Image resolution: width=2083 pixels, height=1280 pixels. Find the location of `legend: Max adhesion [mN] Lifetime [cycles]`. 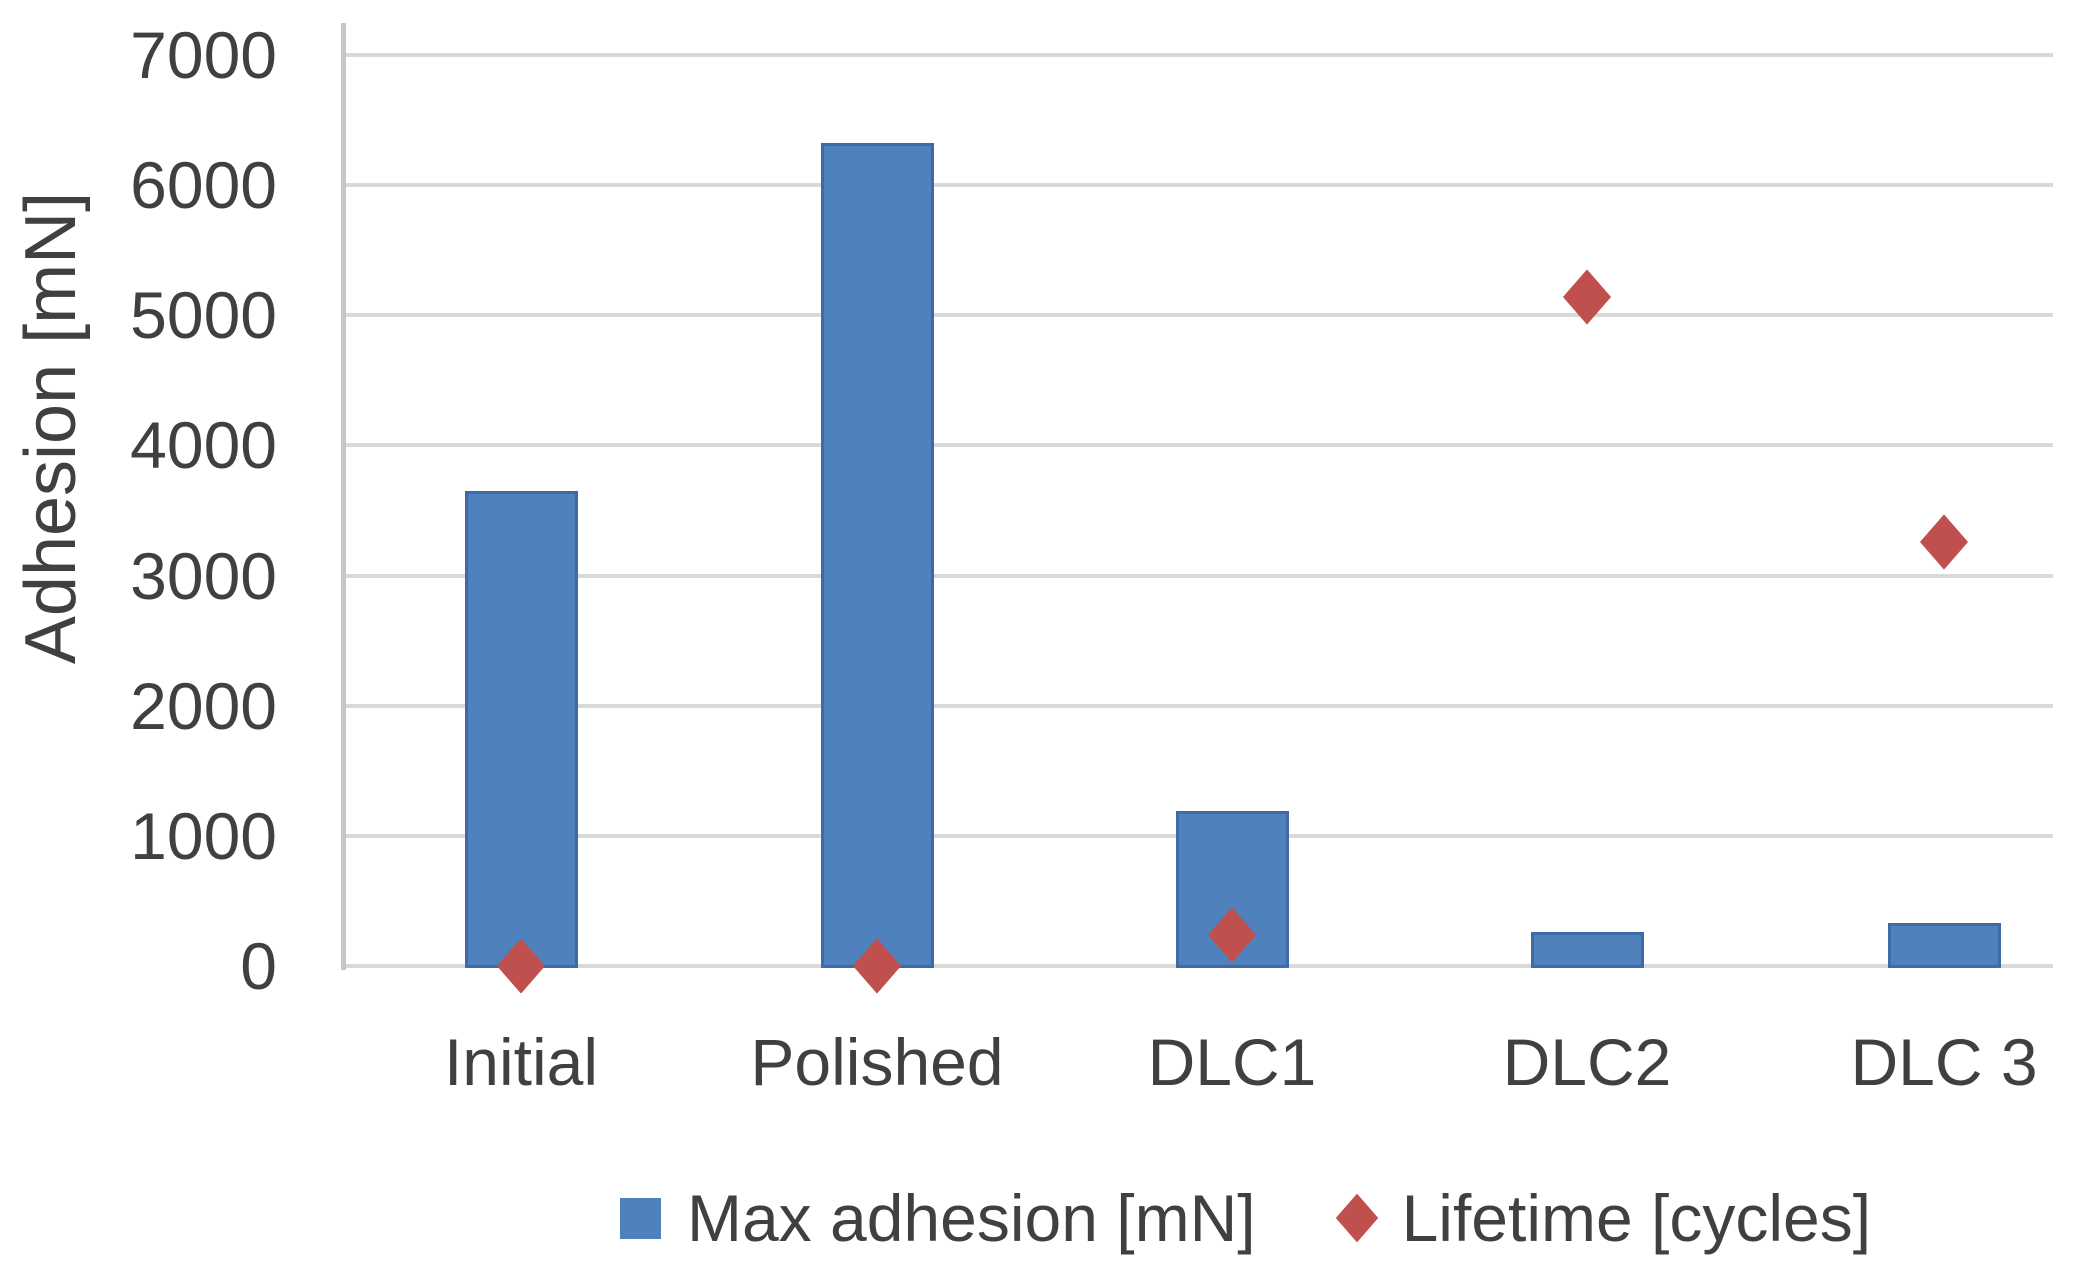

legend: Max adhesion [mN] Lifetime [cycles] is located at coordinates (1245, 1218).